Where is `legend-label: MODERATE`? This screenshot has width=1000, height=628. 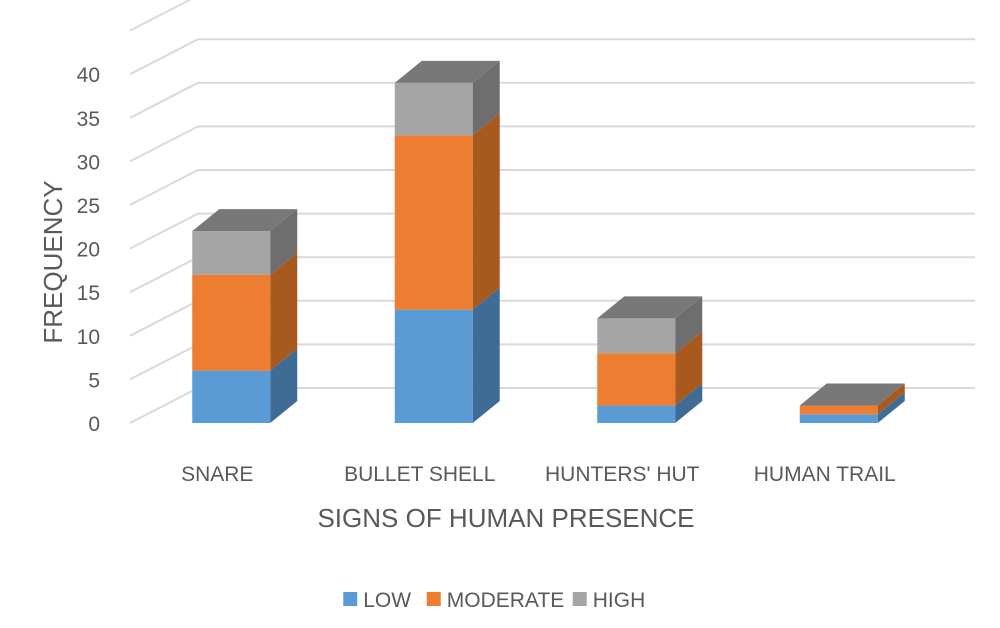 legend-label: MODERATE is located at coordinates (505, 600).